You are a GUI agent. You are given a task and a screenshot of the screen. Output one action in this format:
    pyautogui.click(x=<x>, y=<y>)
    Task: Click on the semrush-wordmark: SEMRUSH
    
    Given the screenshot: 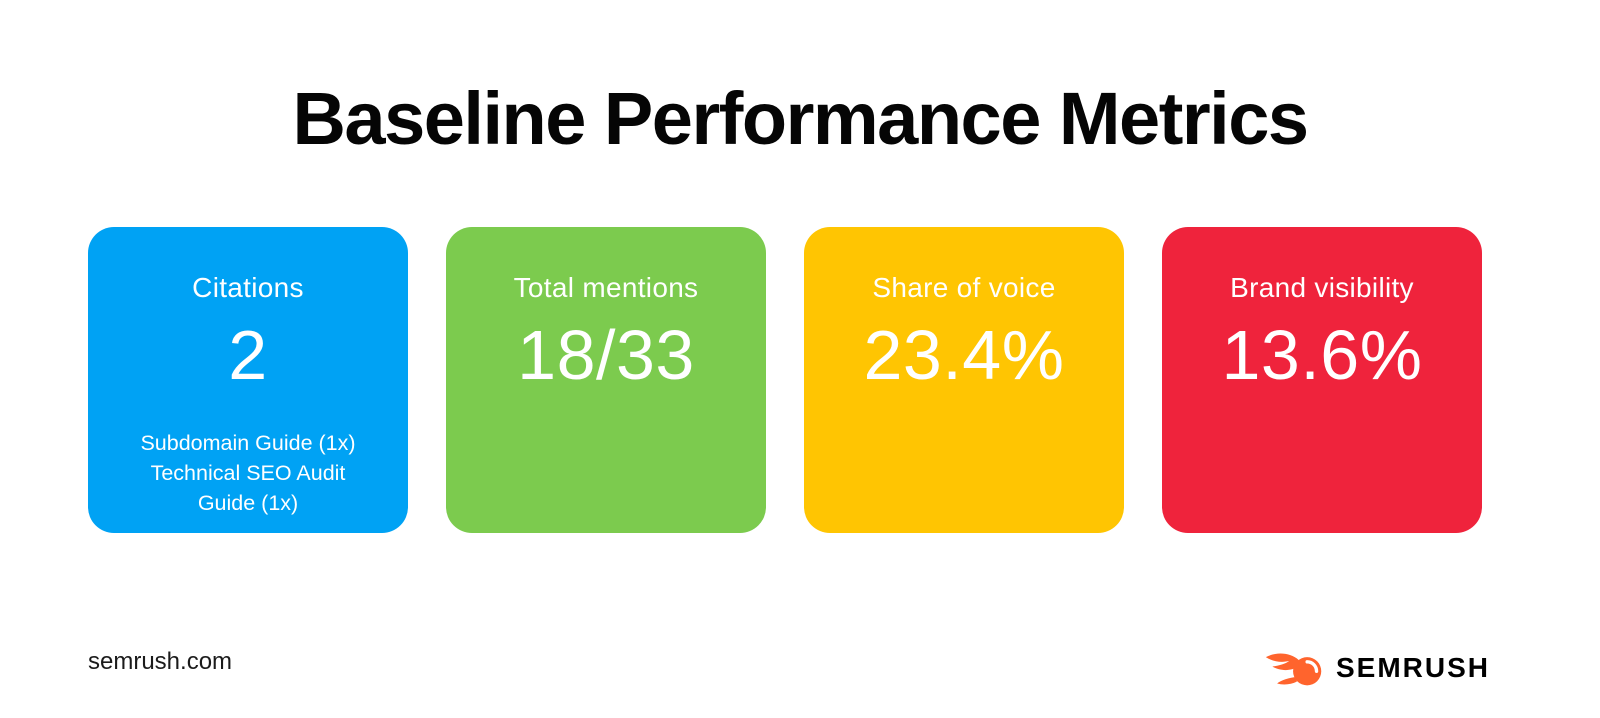 What is the action you would take?
    pyautogui.click(x=1412, y=667)
    